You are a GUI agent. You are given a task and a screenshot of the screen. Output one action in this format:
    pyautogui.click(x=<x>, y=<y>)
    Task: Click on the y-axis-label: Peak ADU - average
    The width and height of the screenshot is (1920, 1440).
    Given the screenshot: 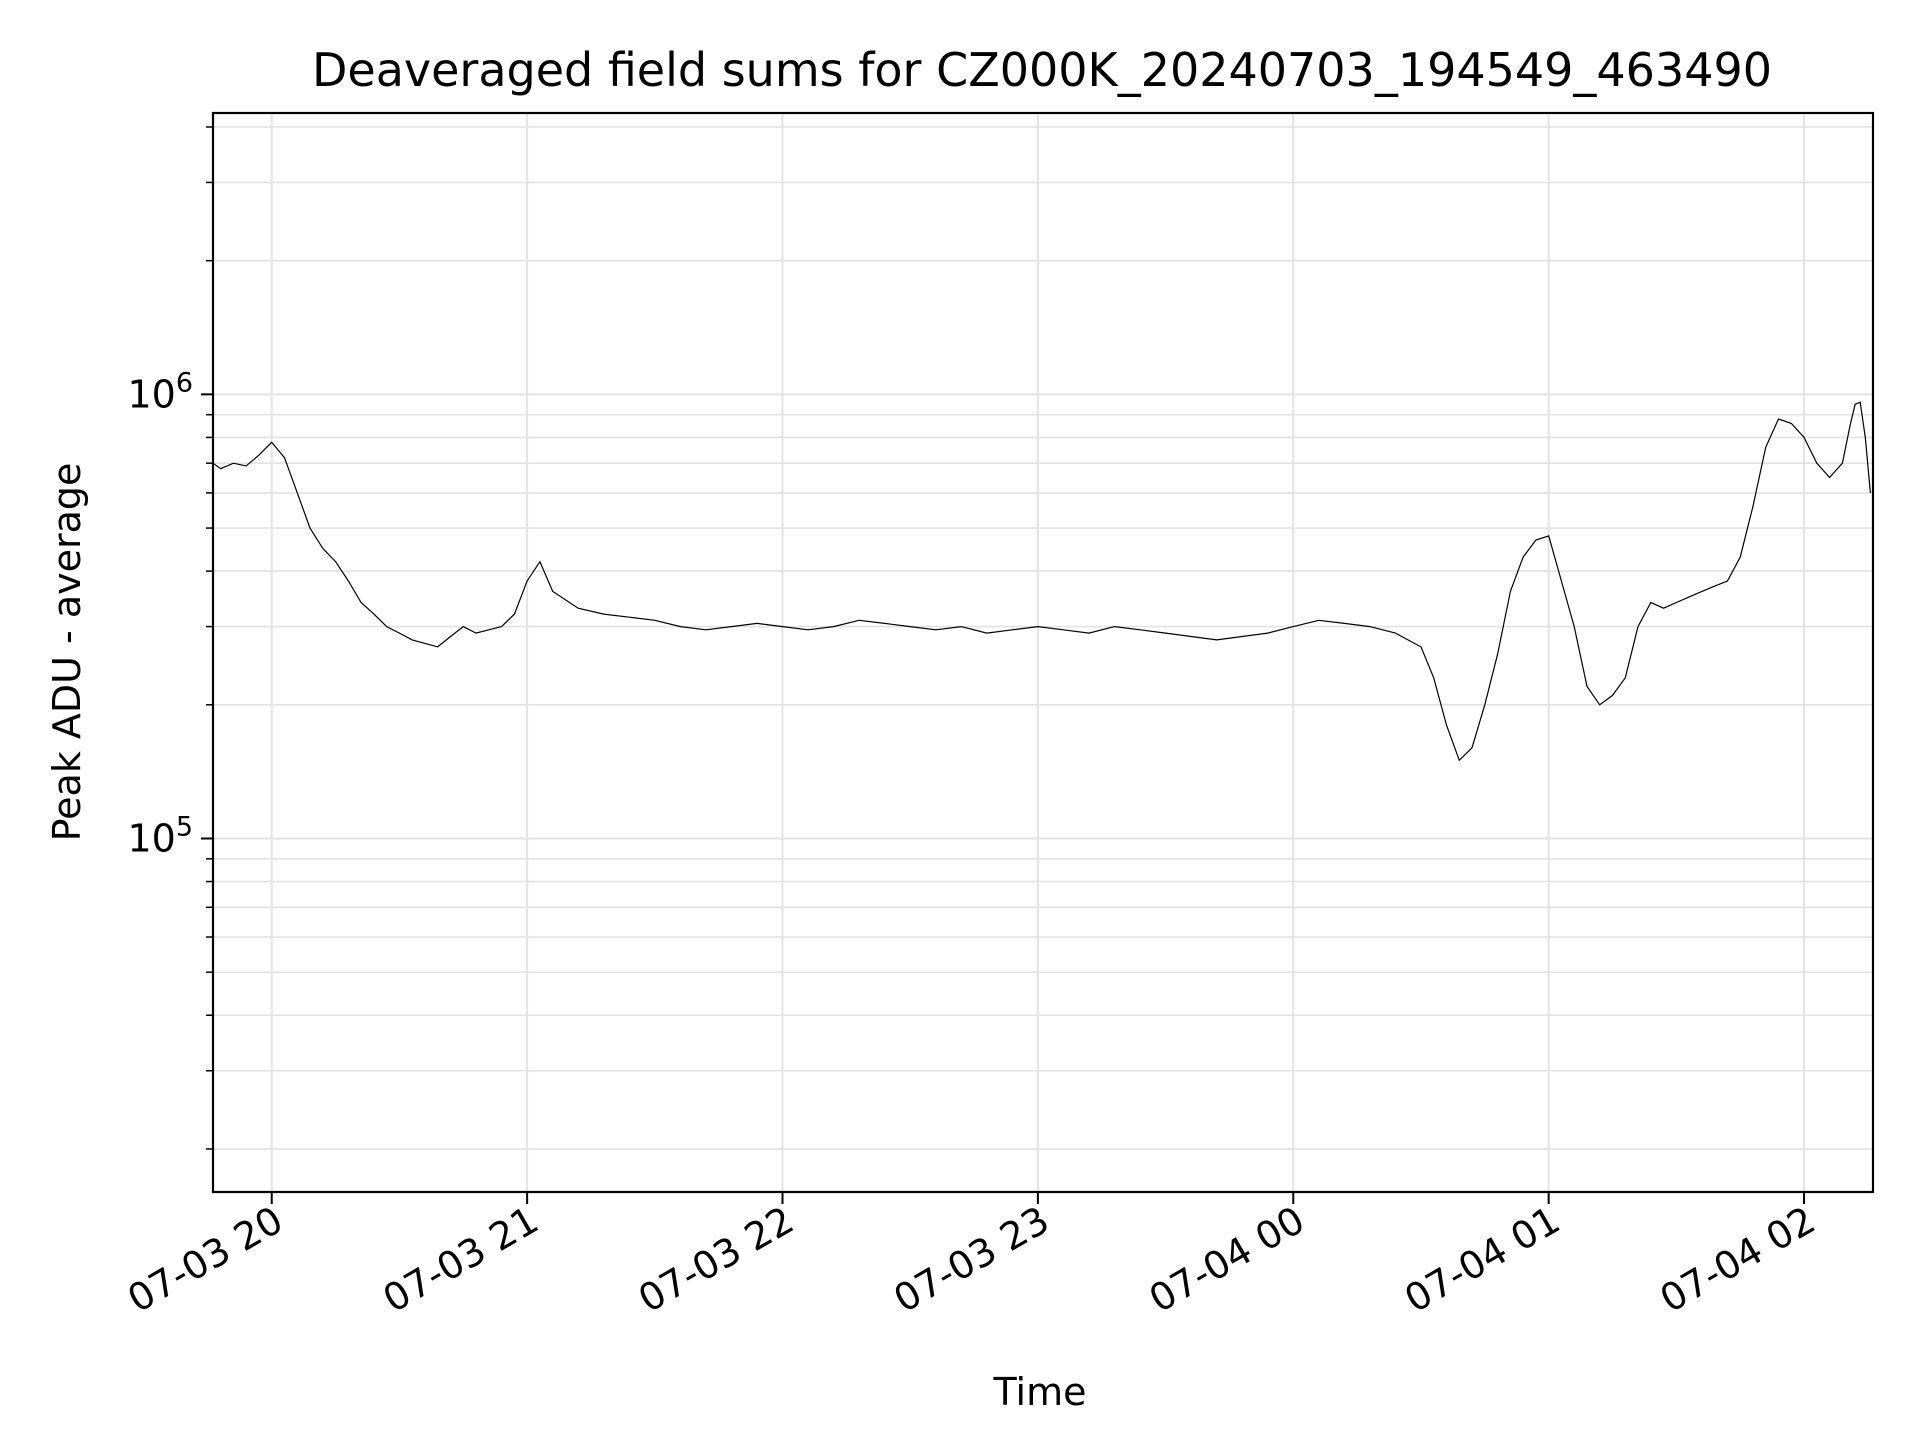 What is the action you would take?
    pyautogui.click(x=67, y=652)
    